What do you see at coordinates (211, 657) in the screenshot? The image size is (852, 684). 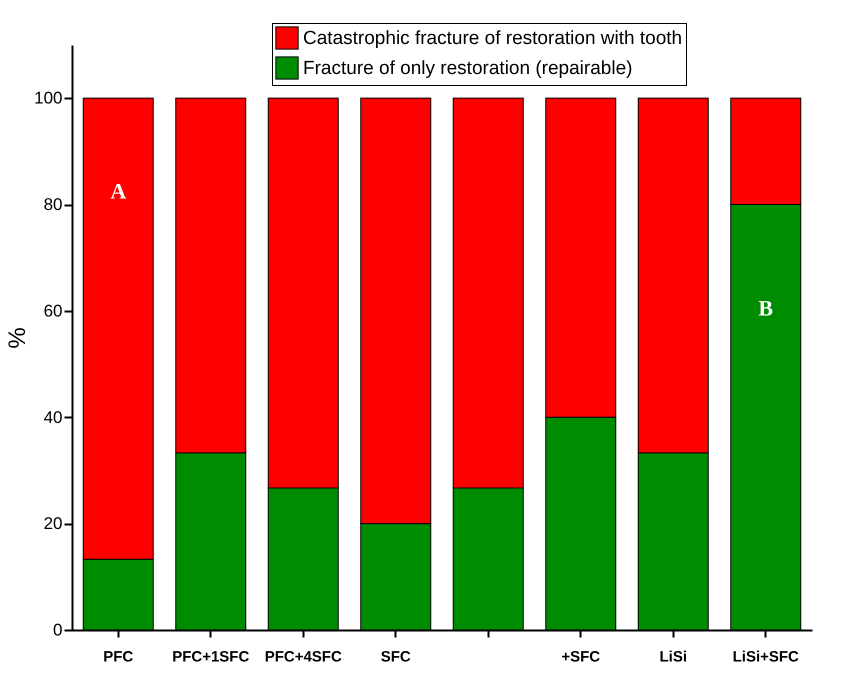 I see `x-tick-label: PFC+1SFC` at bounding box center [211, 657].